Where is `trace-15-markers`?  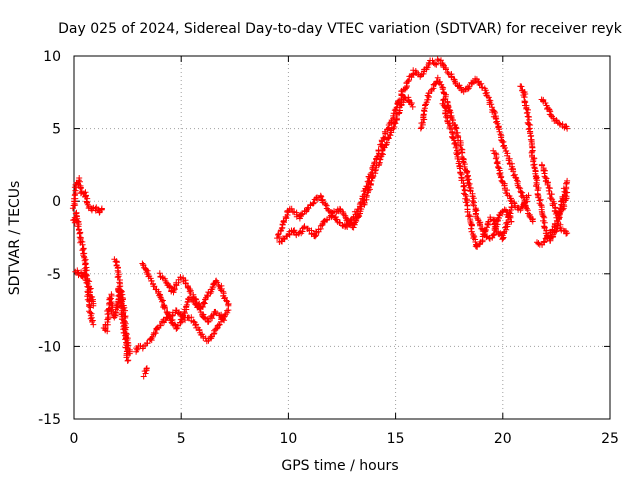
trace-15-markers is located at coordinates (511, 180).